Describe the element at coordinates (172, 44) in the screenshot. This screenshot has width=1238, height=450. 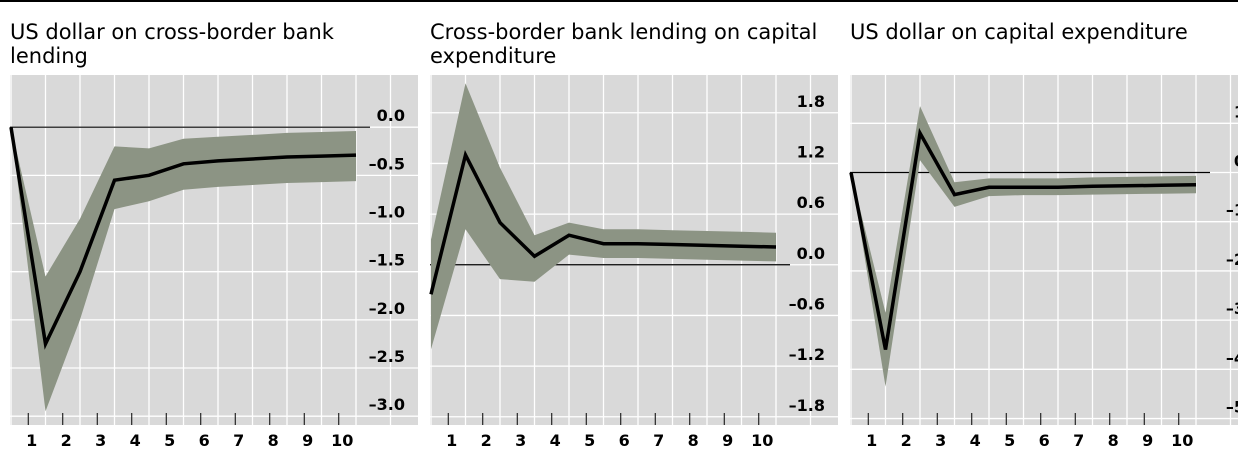
I see `chart-title-1: US dollar on cross-border bank lending` at that location.